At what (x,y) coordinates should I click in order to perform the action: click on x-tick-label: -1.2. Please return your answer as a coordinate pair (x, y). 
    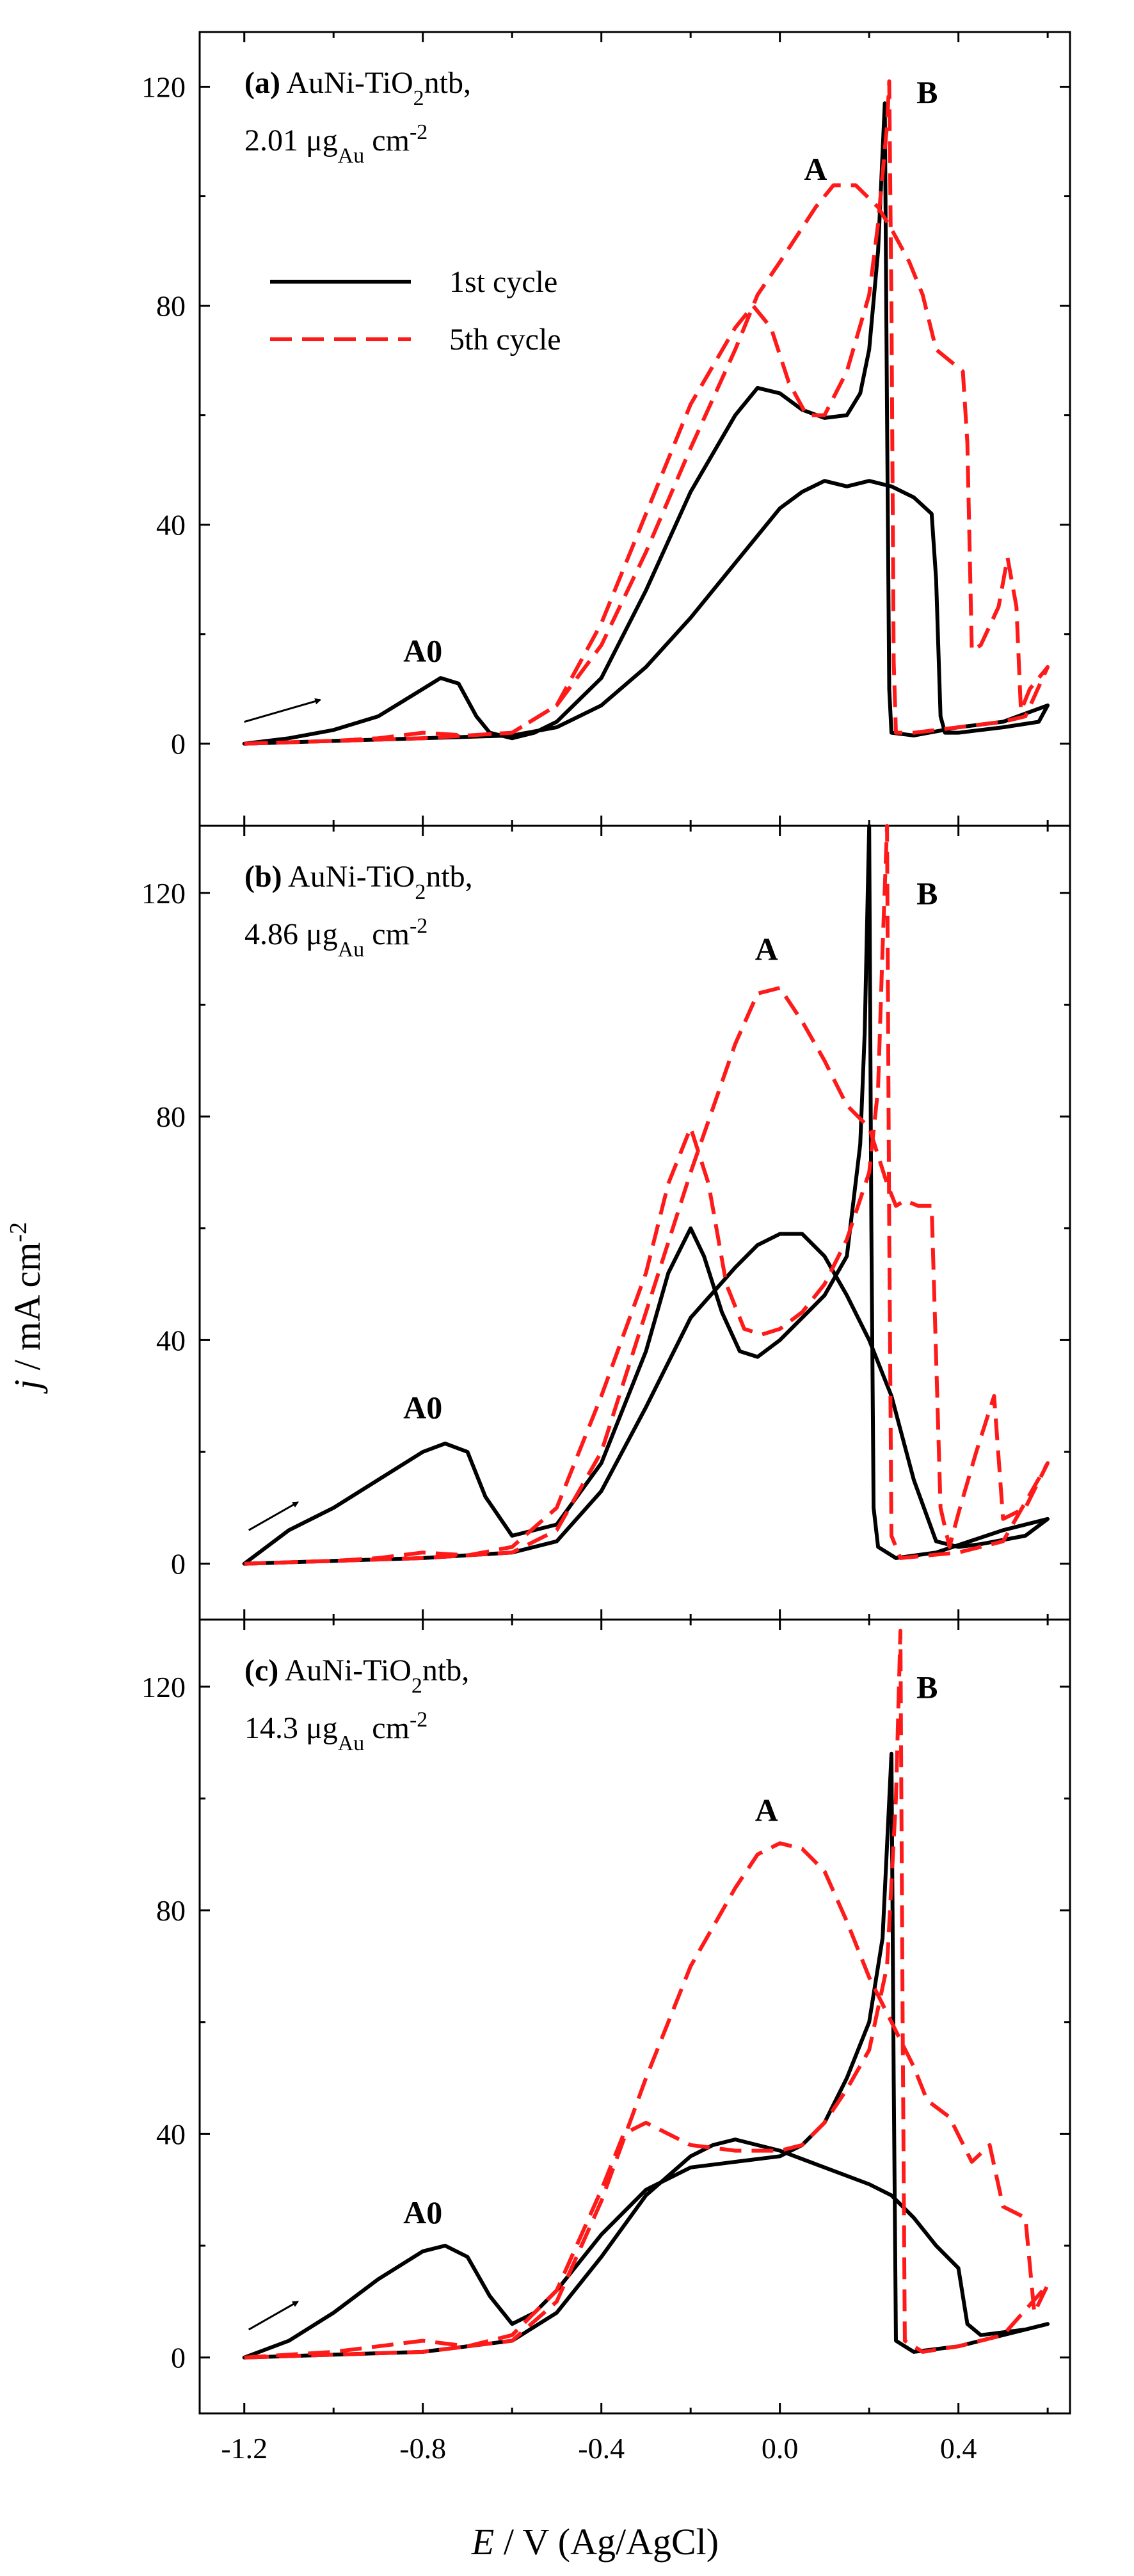
    Looking at the image, I should click on (244, 2448).